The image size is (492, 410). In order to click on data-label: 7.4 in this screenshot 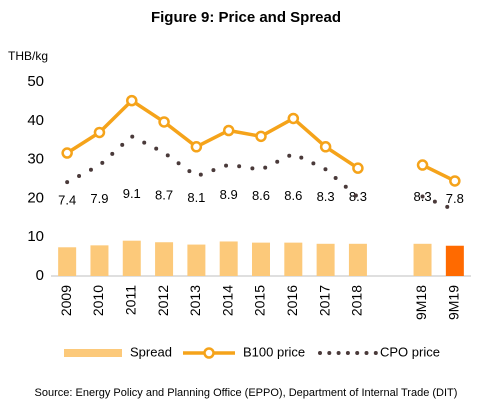, I will do `click(67, 200)`.